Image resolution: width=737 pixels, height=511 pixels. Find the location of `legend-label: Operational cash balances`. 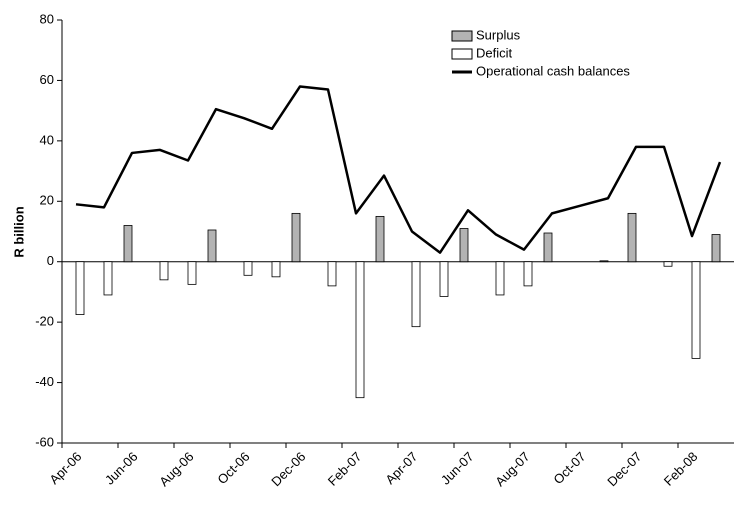

legend-label: Operational cash balances is located at coordinates (553, 70).